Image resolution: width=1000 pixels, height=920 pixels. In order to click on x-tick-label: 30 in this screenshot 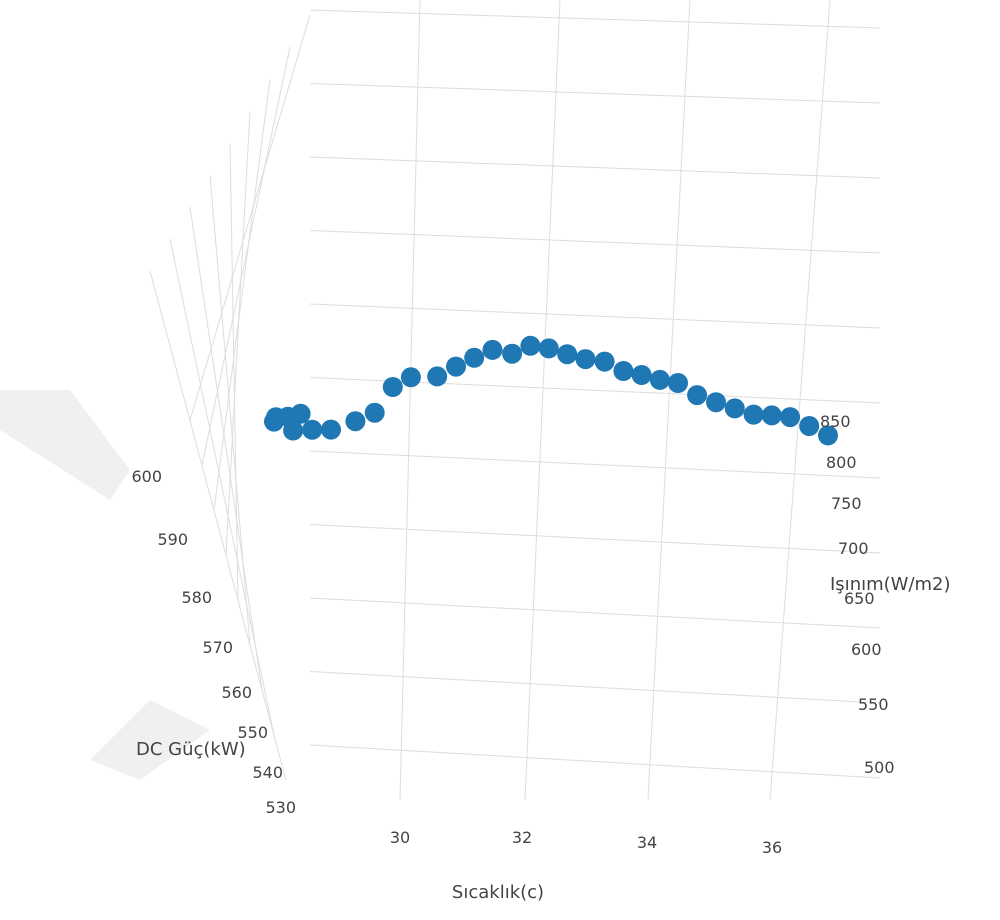, I will do `click(400, 837)`.